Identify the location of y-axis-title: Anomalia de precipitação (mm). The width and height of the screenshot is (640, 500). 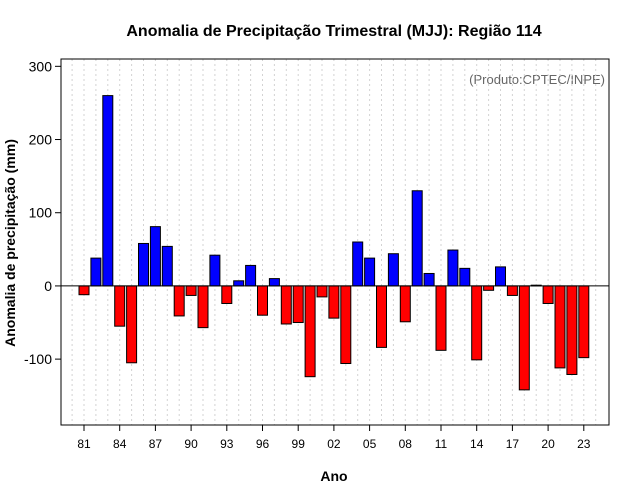
(10, 243).